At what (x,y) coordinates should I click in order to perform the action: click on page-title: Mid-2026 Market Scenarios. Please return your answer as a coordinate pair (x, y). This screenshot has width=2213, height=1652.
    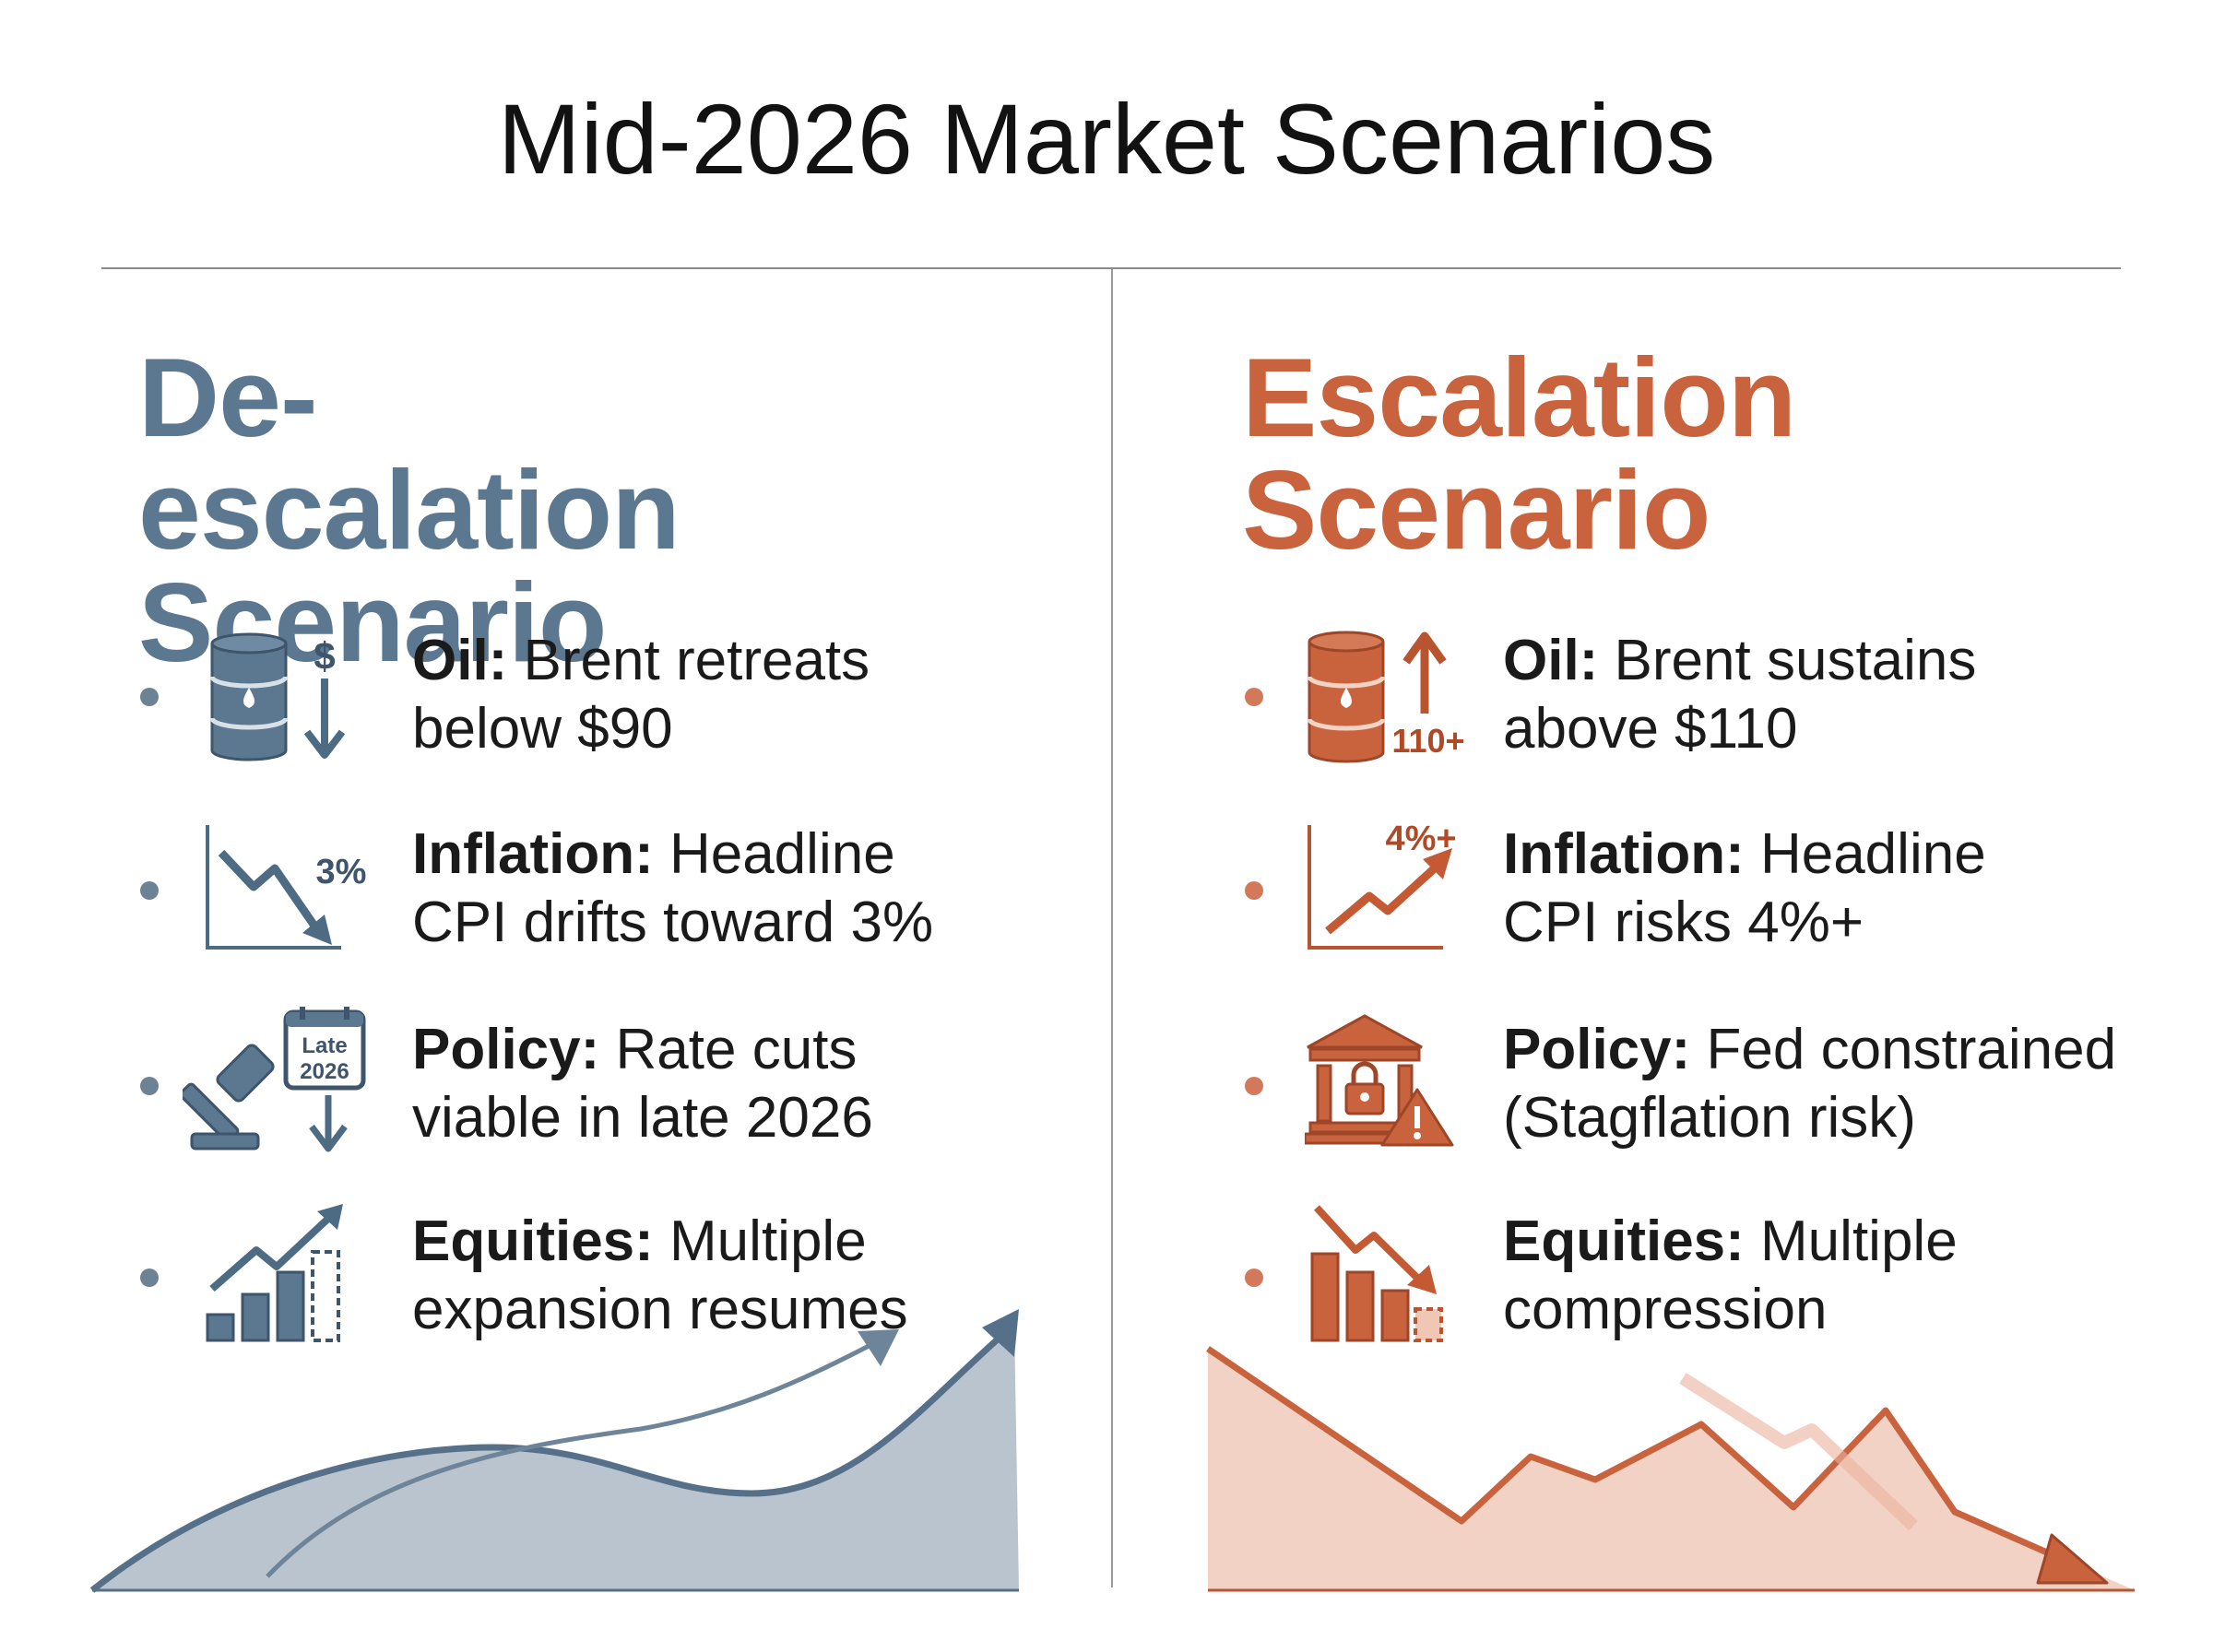
    Looking at the image, I should click on (1106, 139).